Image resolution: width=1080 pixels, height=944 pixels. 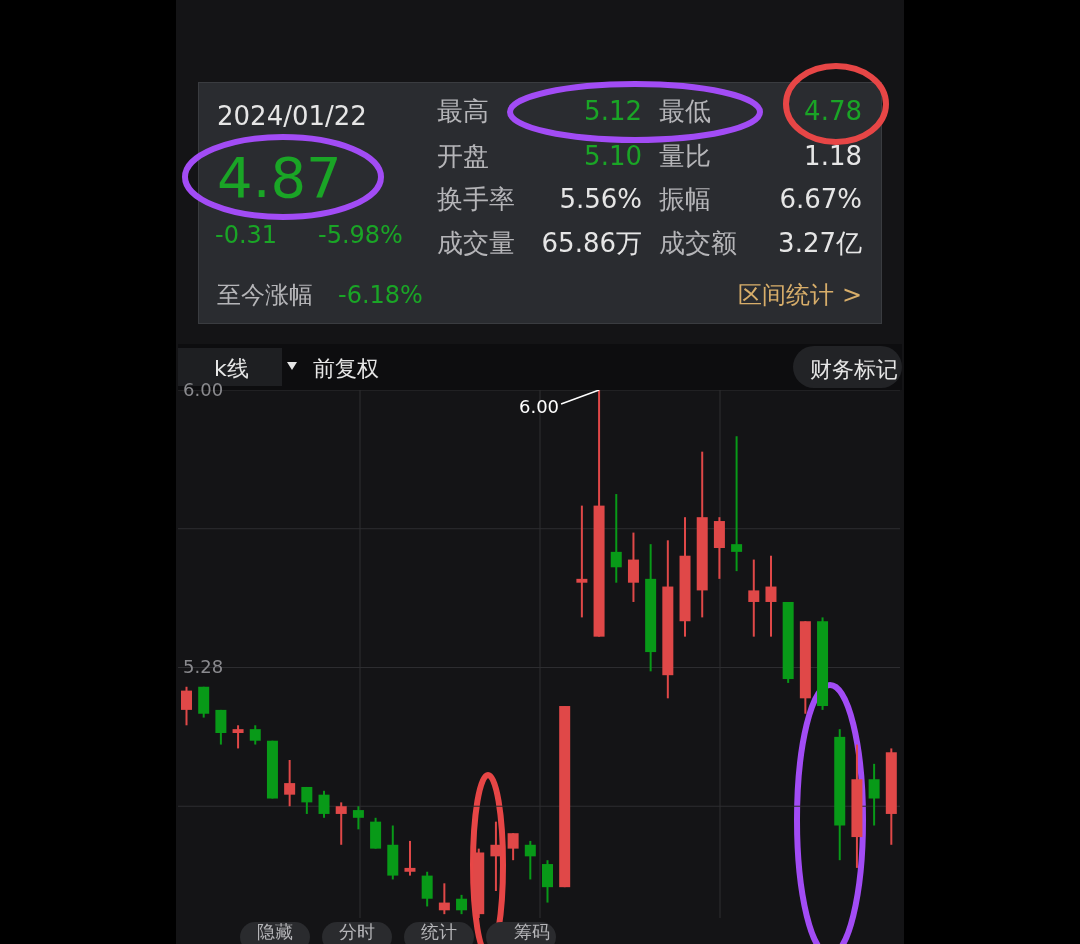 What do you see at coordinates (275, 931) in the screenshot?
I see `text: 隐藏` at bounding box center [275, 931].